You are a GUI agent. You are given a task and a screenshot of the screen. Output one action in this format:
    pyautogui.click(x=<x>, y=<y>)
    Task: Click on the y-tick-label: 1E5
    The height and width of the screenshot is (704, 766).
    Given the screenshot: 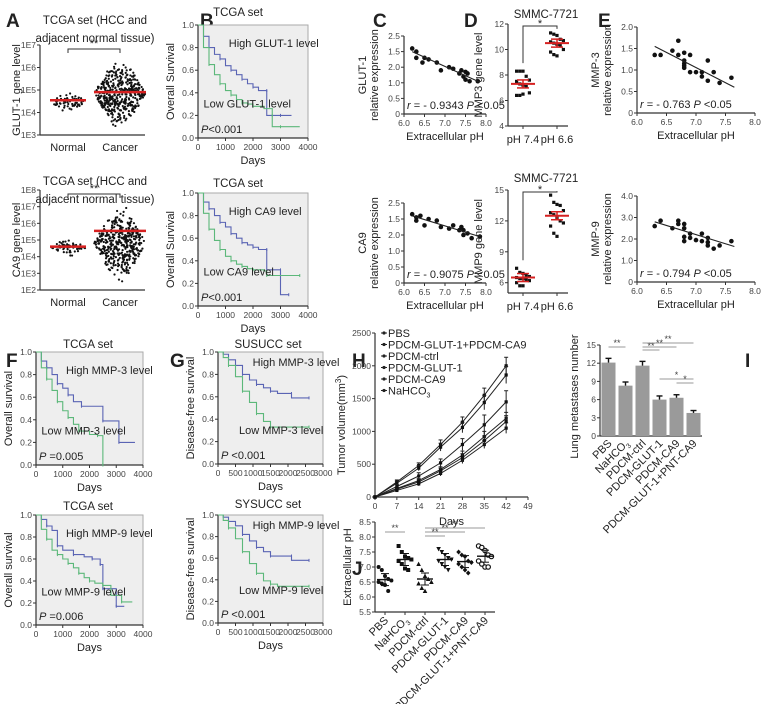 What is the action you would take?
    pyautogui.click(x=28, y=90)
    